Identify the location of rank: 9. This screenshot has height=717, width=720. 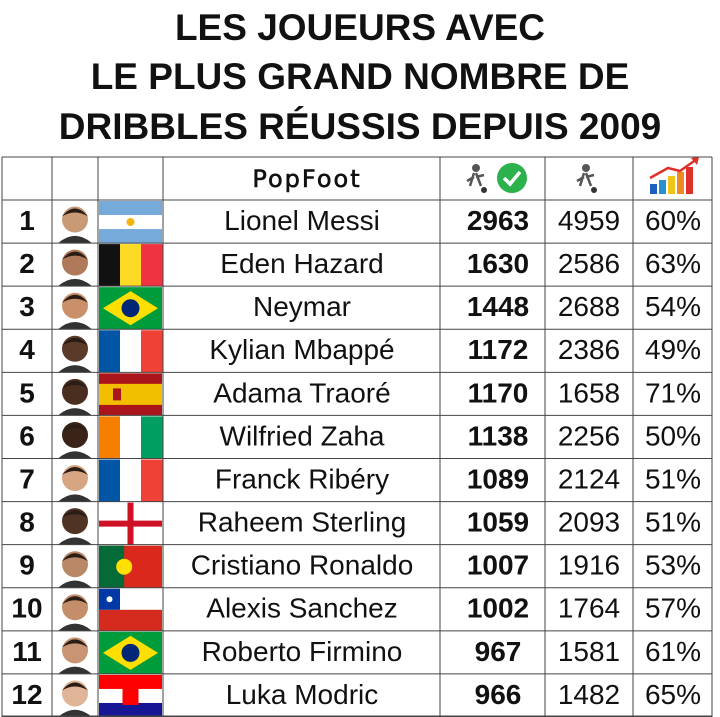
(27, 565).